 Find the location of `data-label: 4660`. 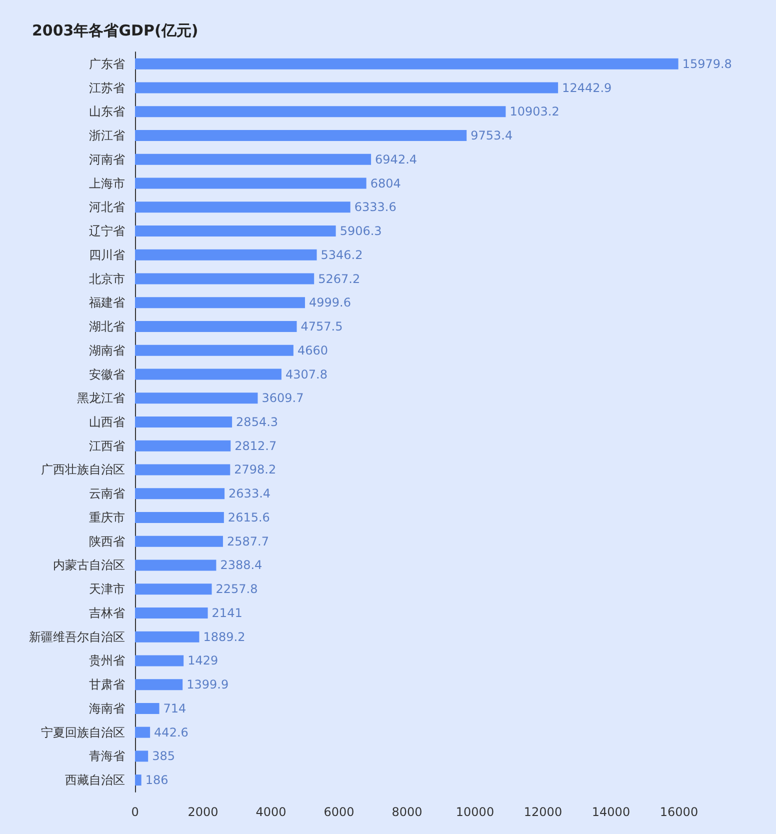

data-label: 4660 is located at coordinates (312, 350).